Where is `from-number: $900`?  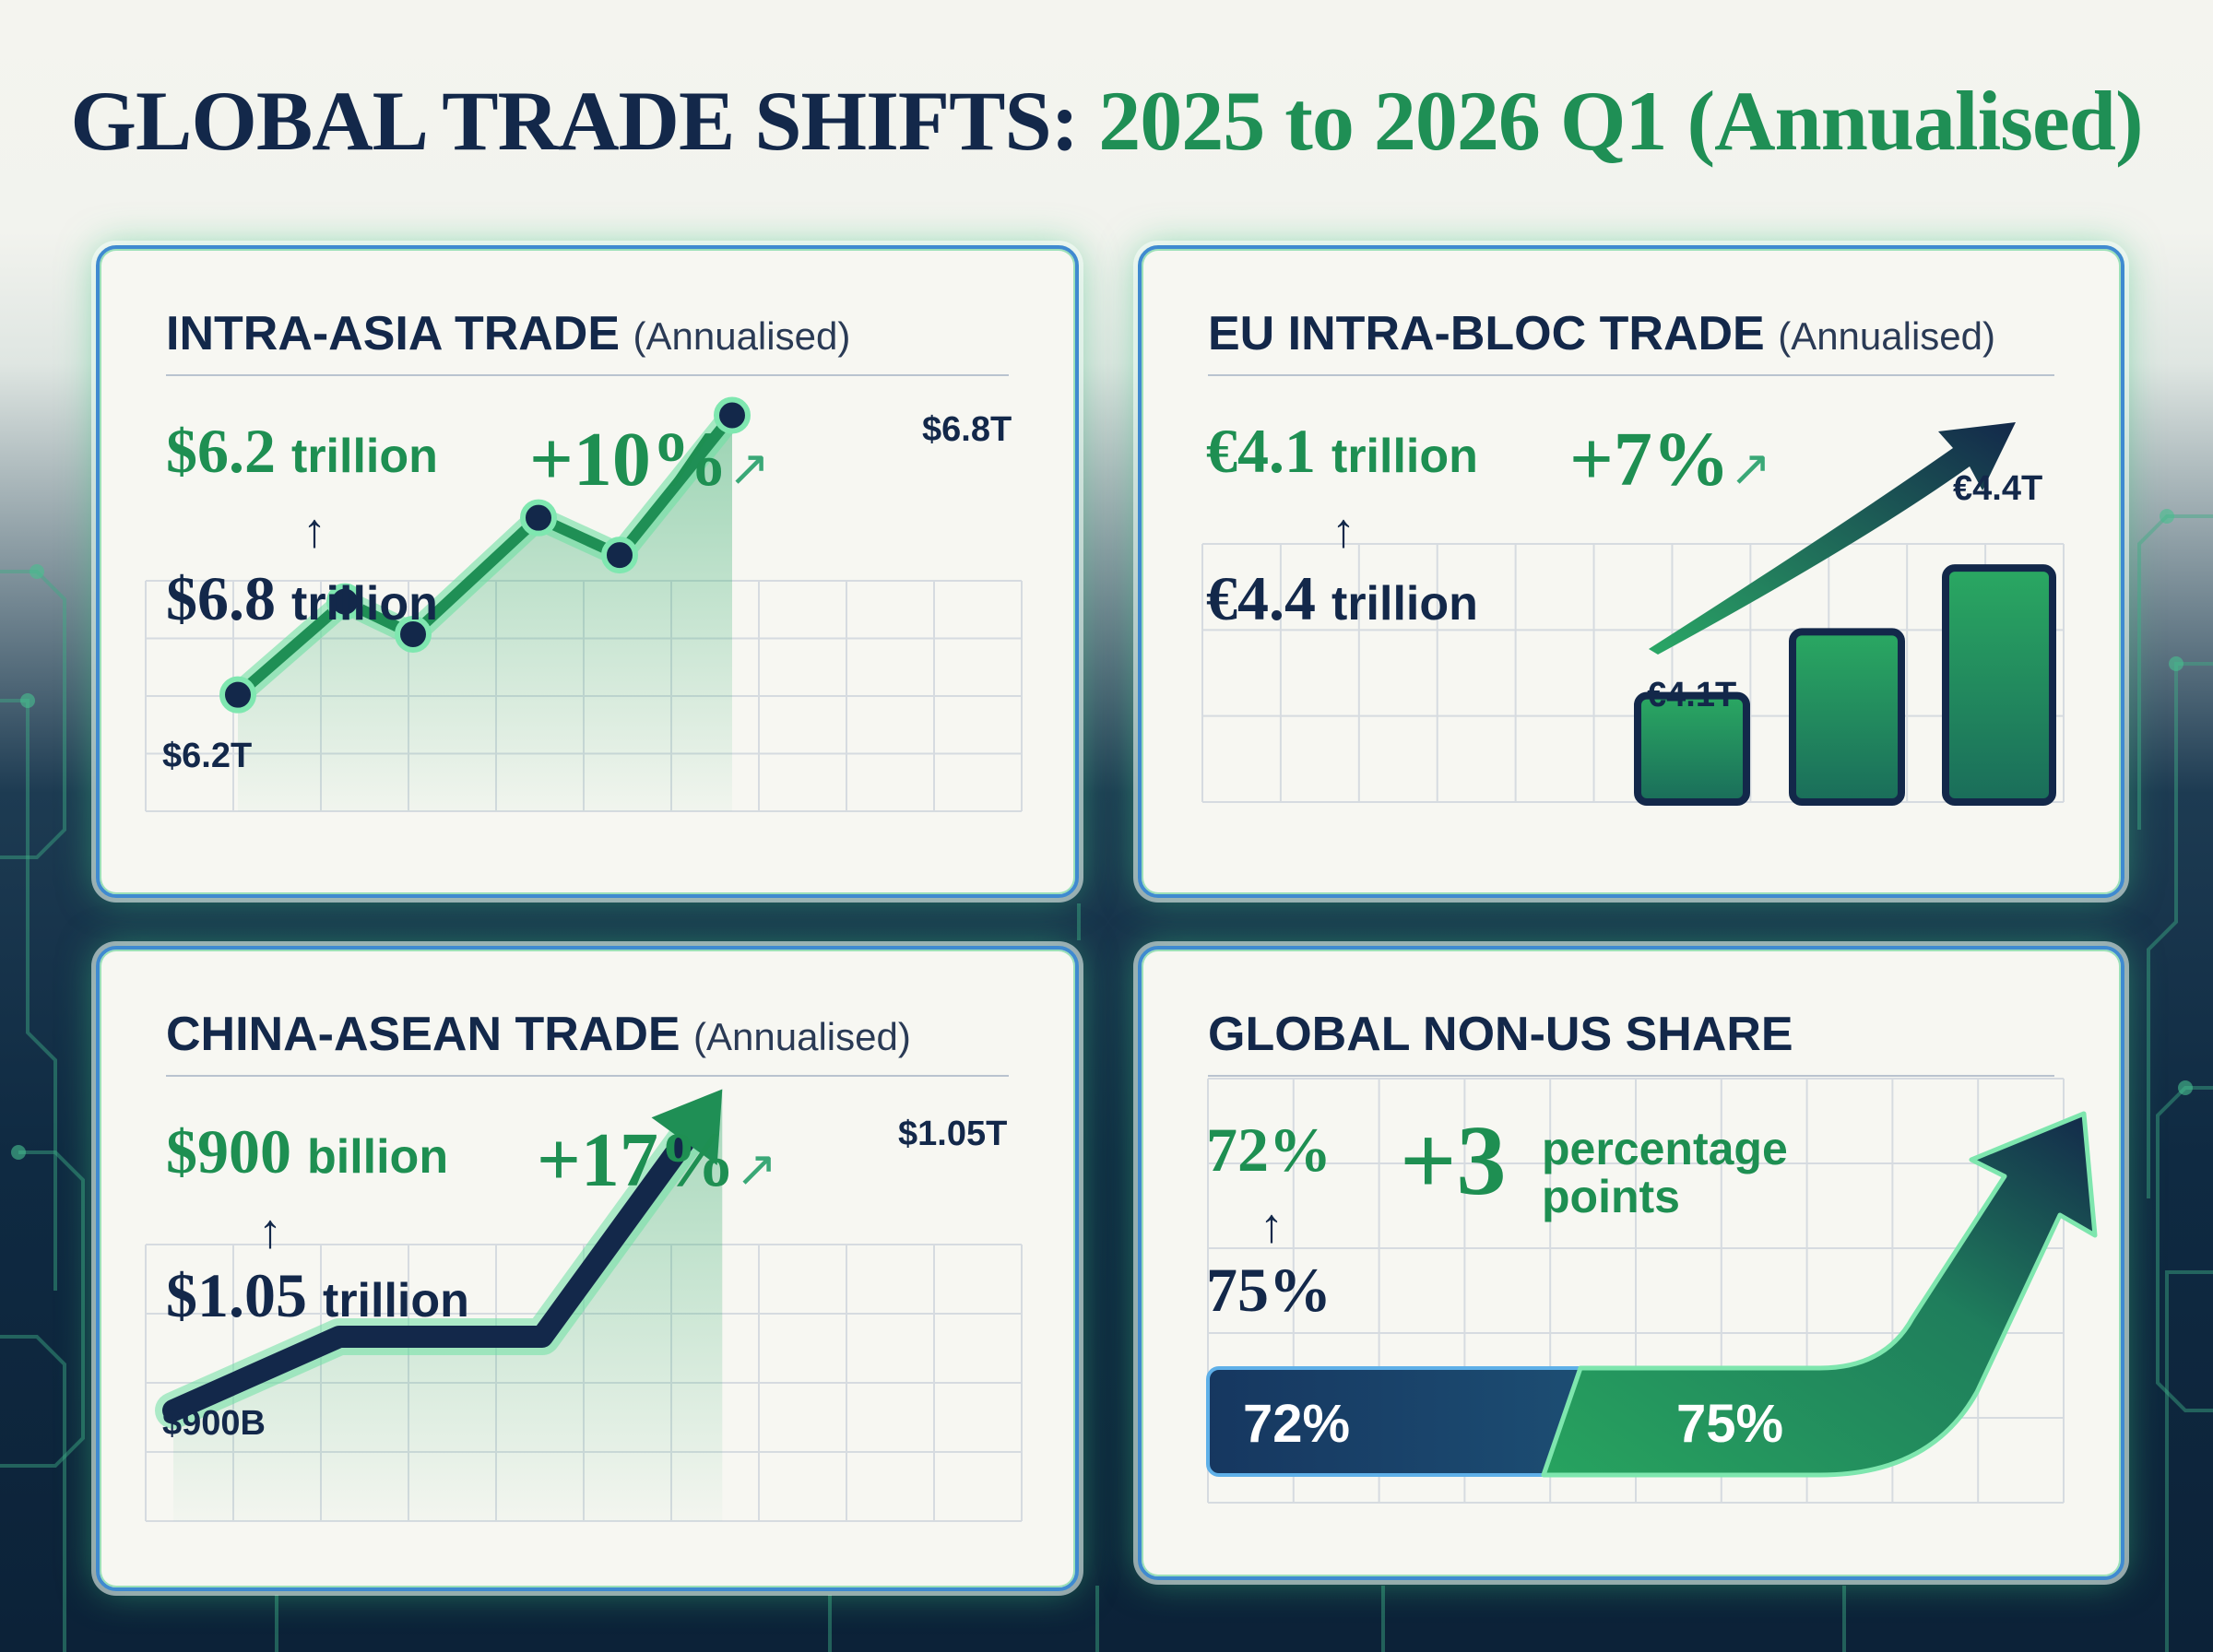 from-number: $900 is located at coordinates (228, 1151).